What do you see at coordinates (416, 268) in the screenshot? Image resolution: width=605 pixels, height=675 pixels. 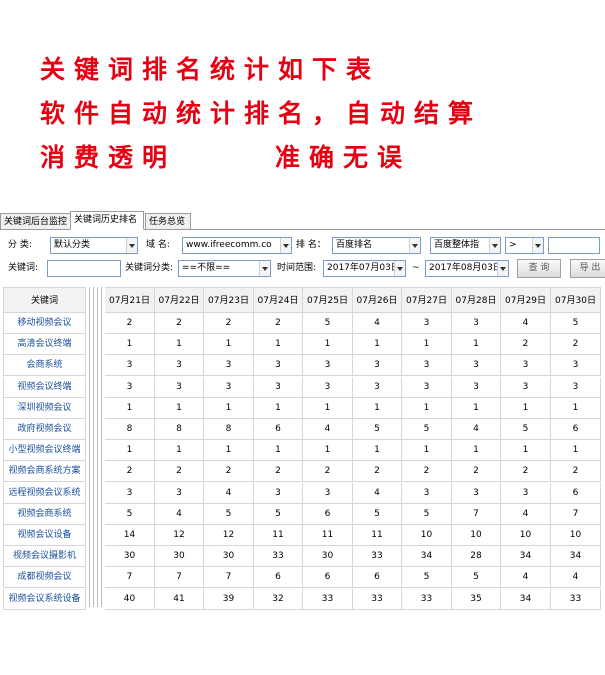 I see `filter-label: ~` at bounding box center [416, 268].